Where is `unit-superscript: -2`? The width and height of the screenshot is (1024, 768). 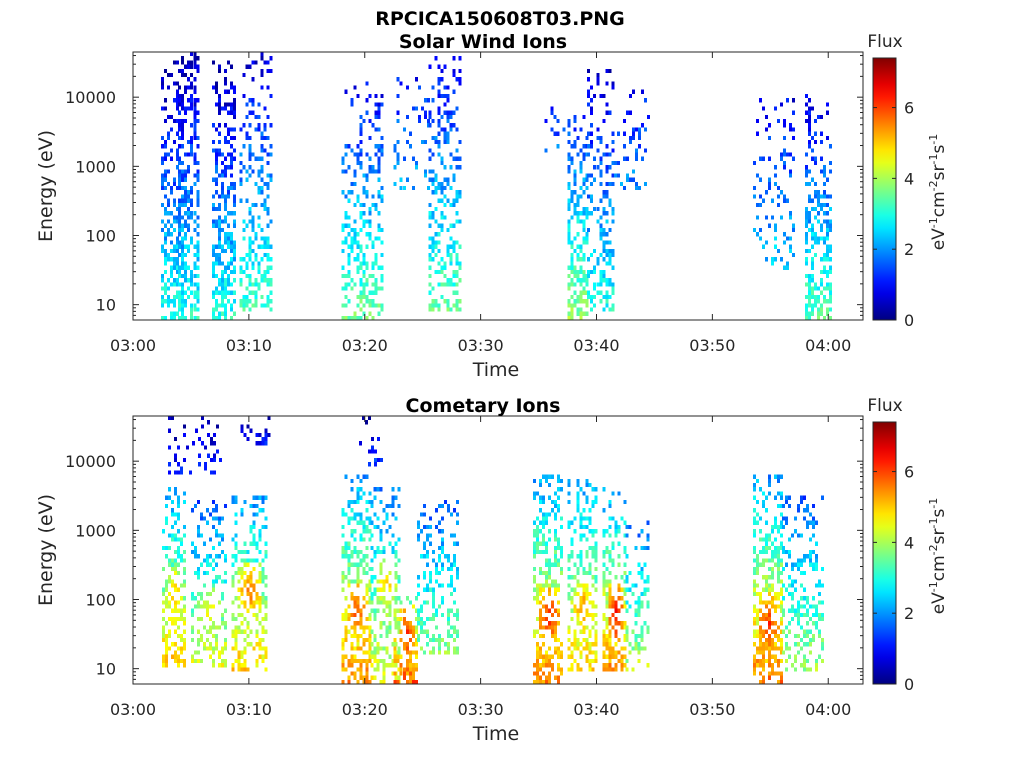
unit-superscript: -2 is located at coordinates (933, 549).